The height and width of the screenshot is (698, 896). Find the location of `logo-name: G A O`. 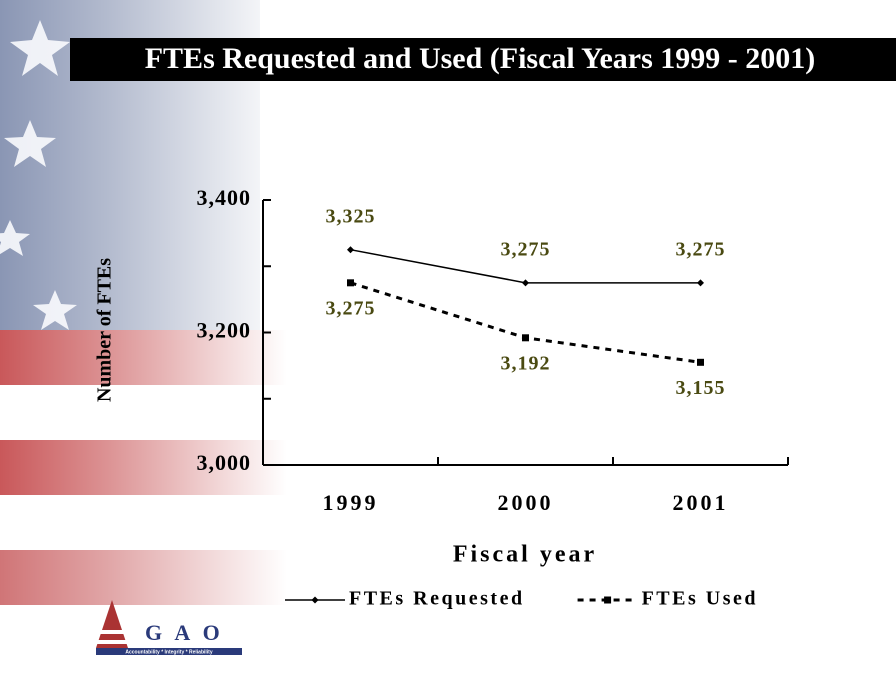

logo-name: G A O is located at coordinates (184, 632).